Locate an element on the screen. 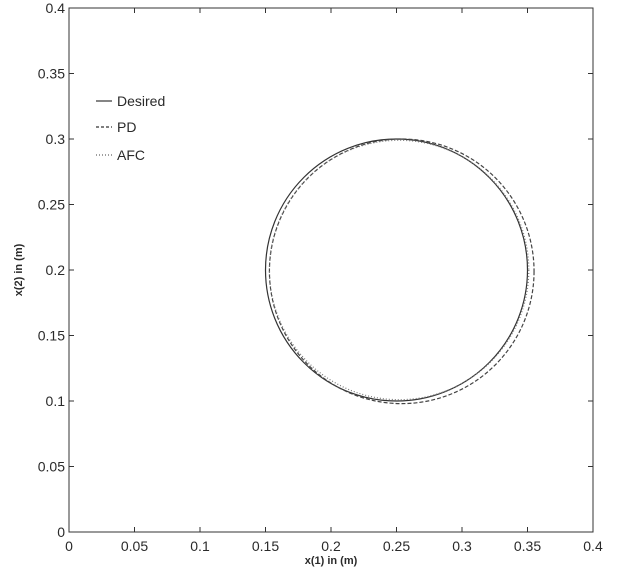 The height and width of the screenshot is (576, 621). legend-label-desired: Desired is located at coordinates (141, 101).